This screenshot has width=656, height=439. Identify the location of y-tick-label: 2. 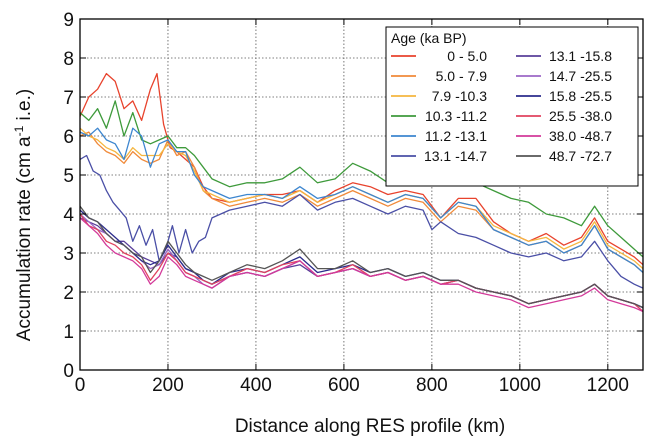
(68, 293).